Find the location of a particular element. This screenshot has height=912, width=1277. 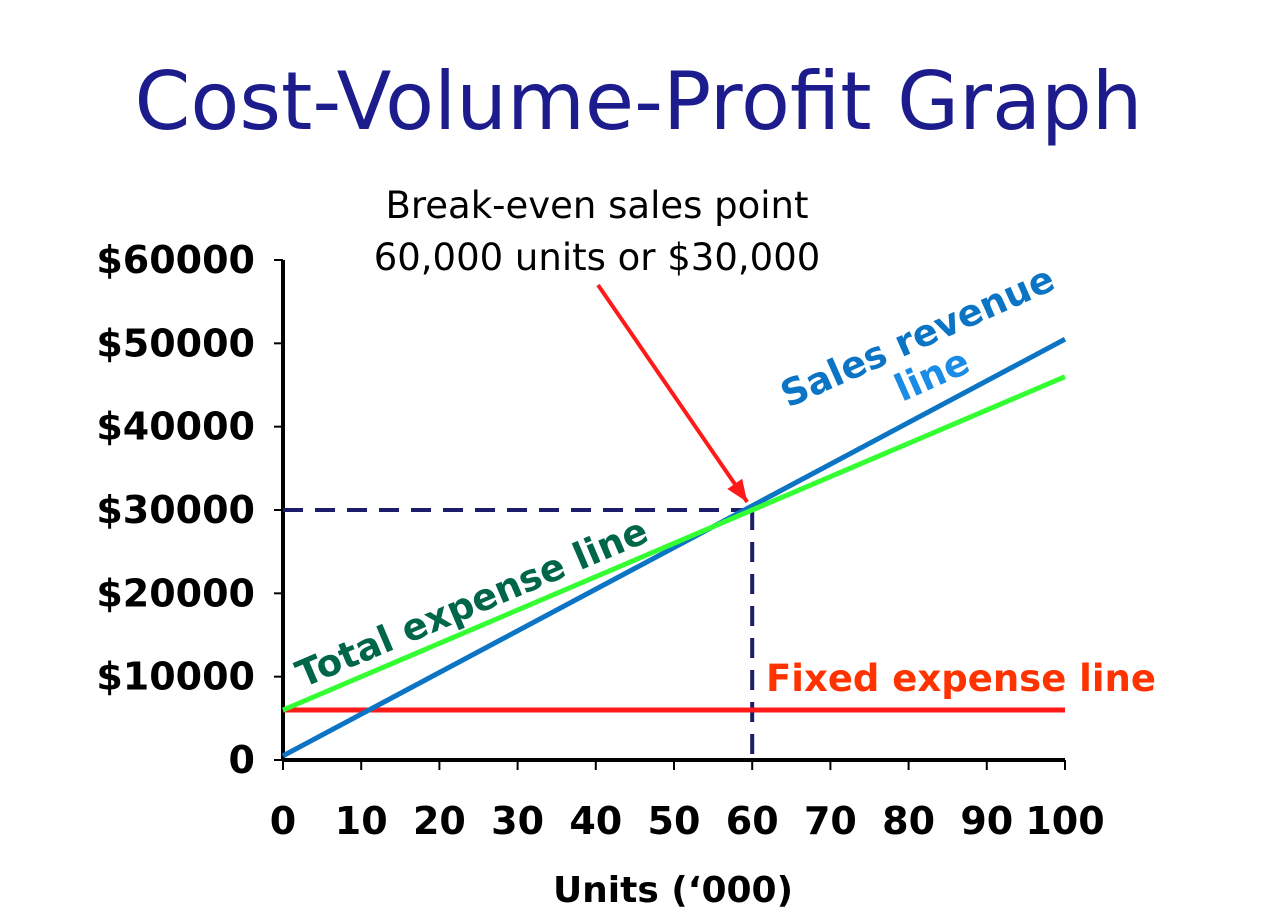

break-even-arrow-shaft is located at coordinates (672, 393).